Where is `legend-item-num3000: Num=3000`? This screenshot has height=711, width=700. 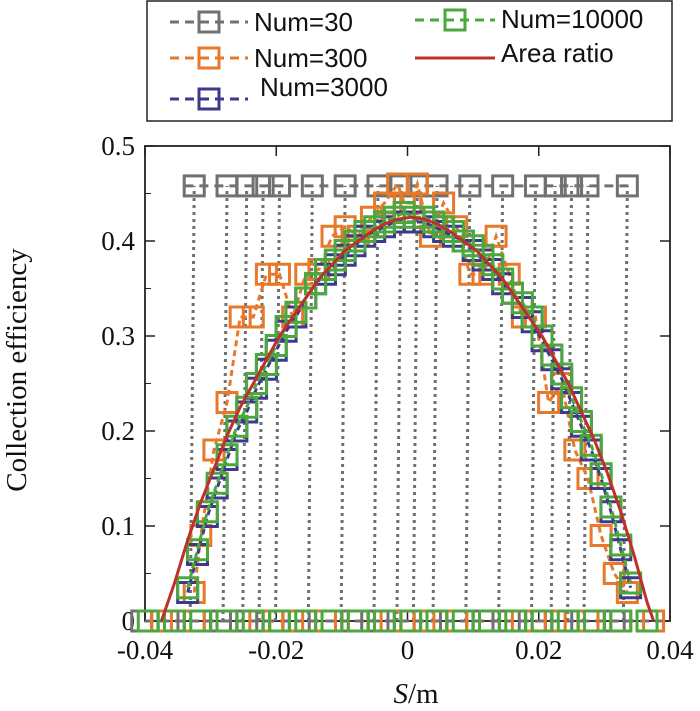
legend-item-num3000: Num=3000 is located at coordinates (279, 91).